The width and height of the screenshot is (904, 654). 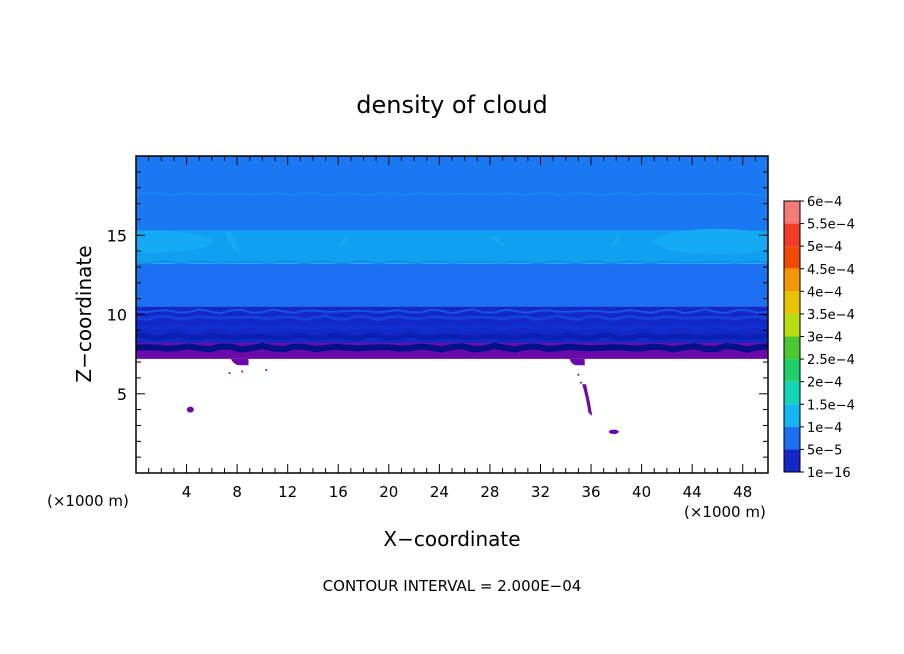 What do you see at coordinates (824, 383) in the screenshot?
I see `colorbar-label: 2e−4` at bounding box center [824, 383].